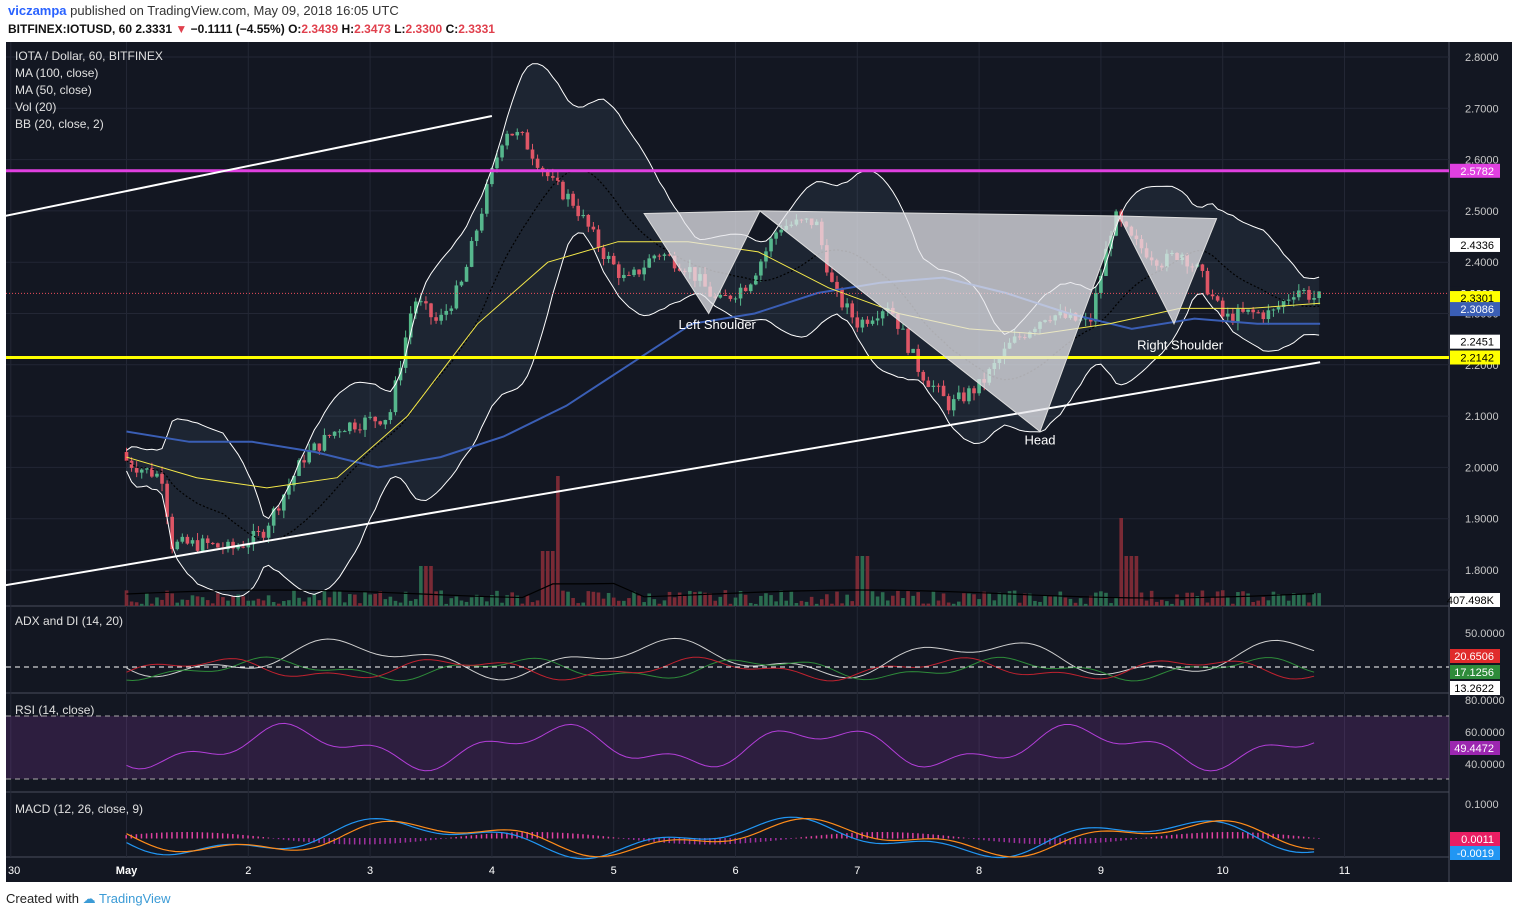  Describe the element at coordinates (181, 29) in the screenshot. I see `down-arrow-icon: ▼` at that location.